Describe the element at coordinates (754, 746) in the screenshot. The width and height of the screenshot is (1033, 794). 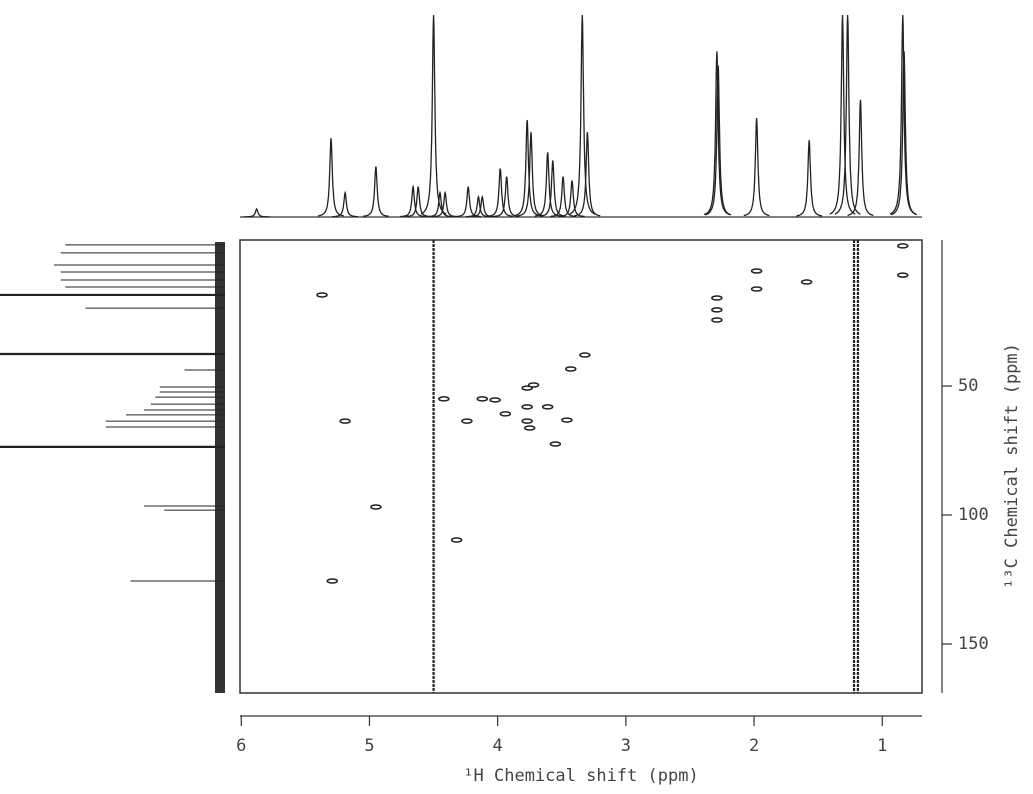
I see `x-tick-label: 2` at that location.